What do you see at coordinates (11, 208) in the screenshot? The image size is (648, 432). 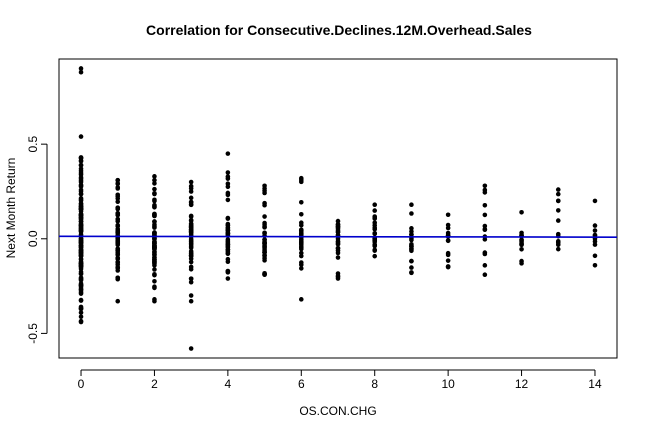 I see `y-axis-label: Next Month Return` at bounding box center [11, 208].